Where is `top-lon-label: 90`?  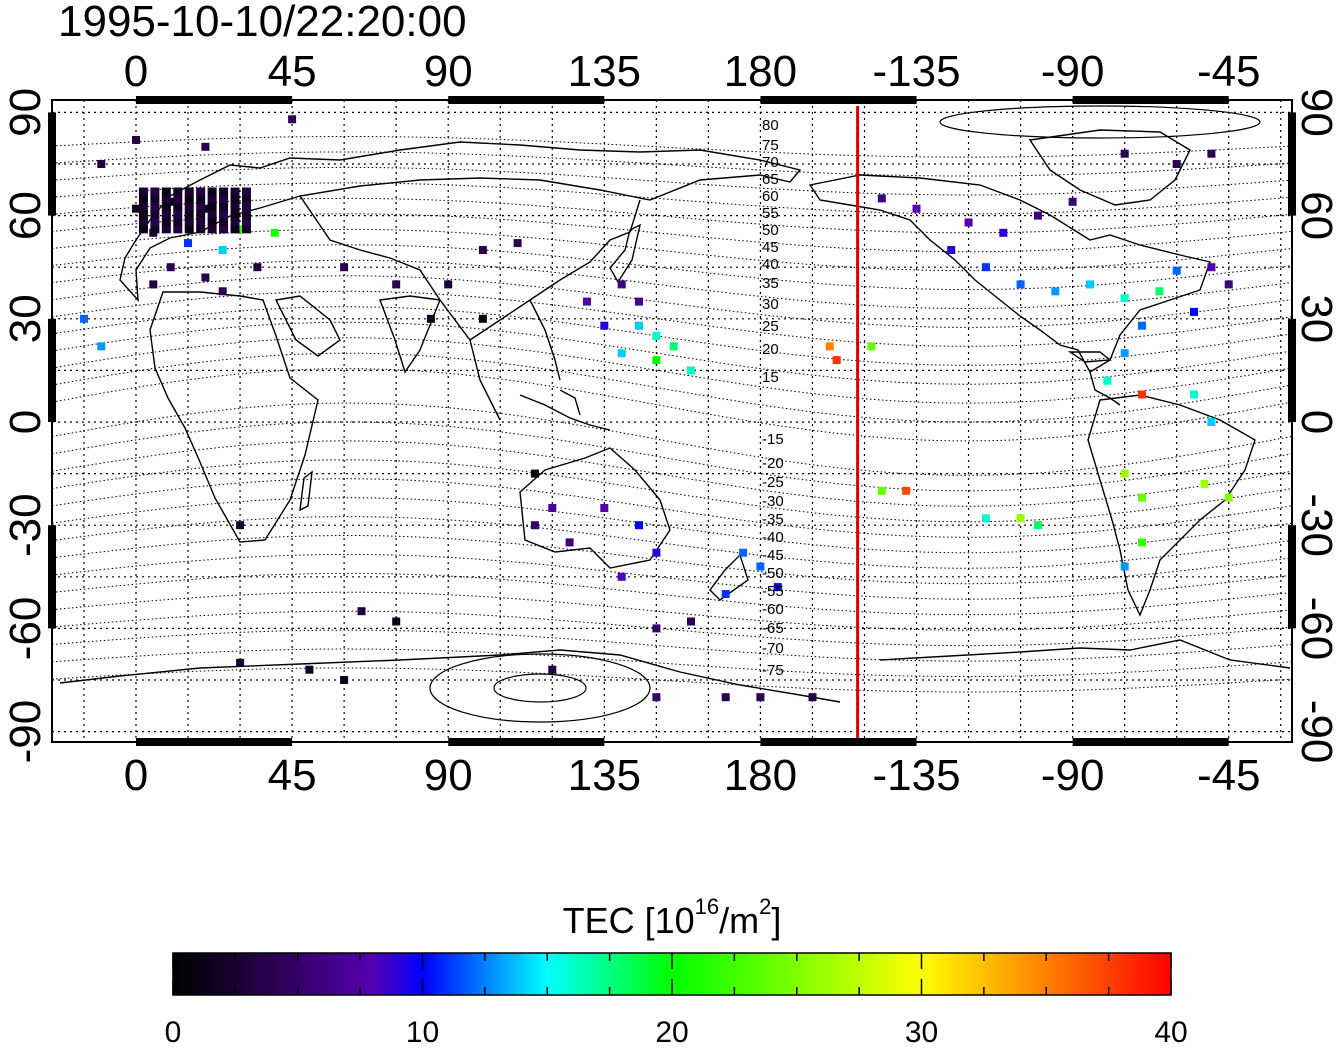
top-lon-label: 90 is located at coordinates (448, 71).